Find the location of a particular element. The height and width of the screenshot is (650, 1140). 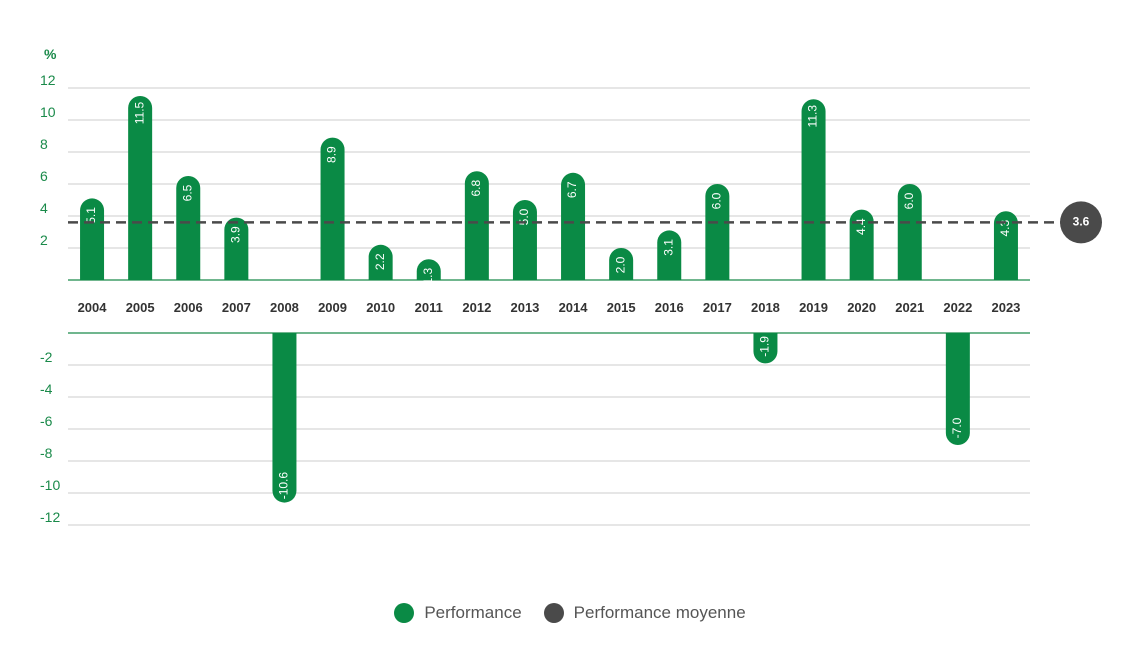

x-tick-label: 2022 is located at coordinates (957, 307).